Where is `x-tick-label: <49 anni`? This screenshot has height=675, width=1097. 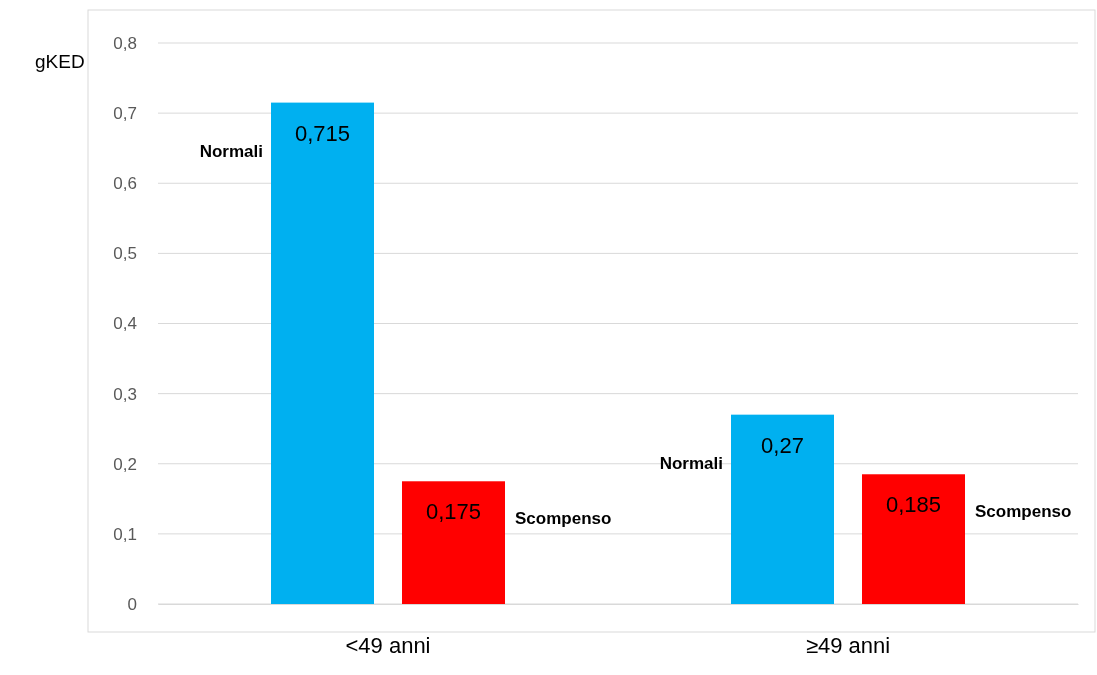
x-tick-label: <49 anni is located at coordinates (388, 646).